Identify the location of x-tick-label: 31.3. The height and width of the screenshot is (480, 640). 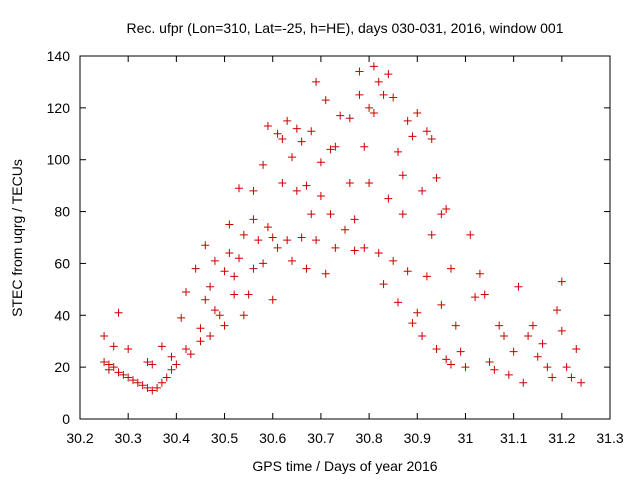
(609, 438).